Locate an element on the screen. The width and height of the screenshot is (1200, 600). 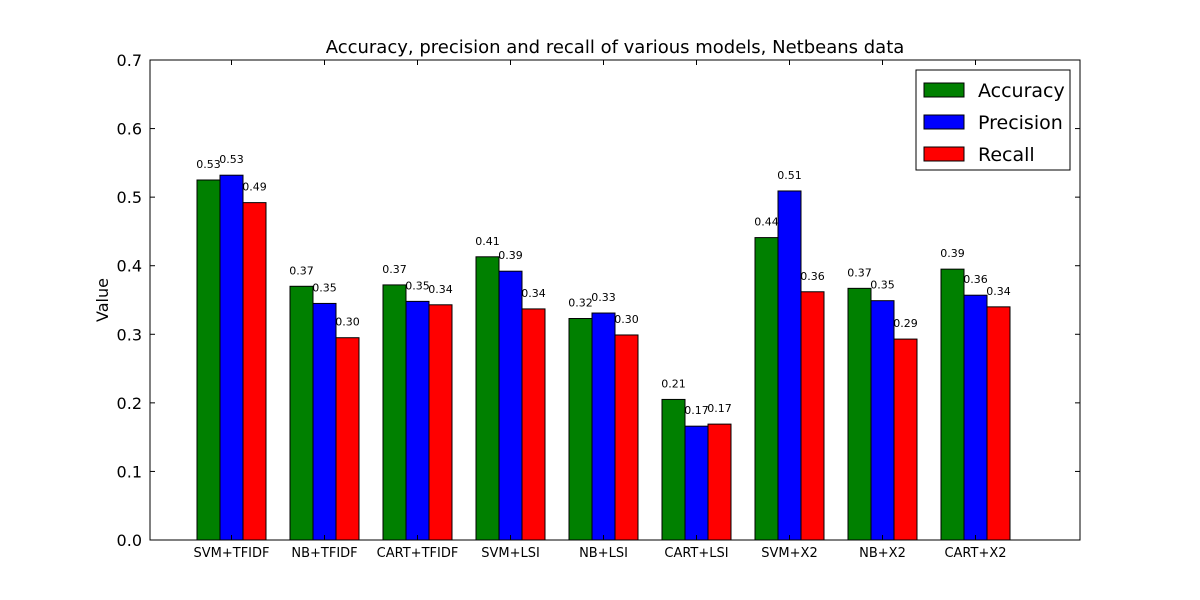
x-category-label: SVM+TFIDF is located at coordinates (232, 553).